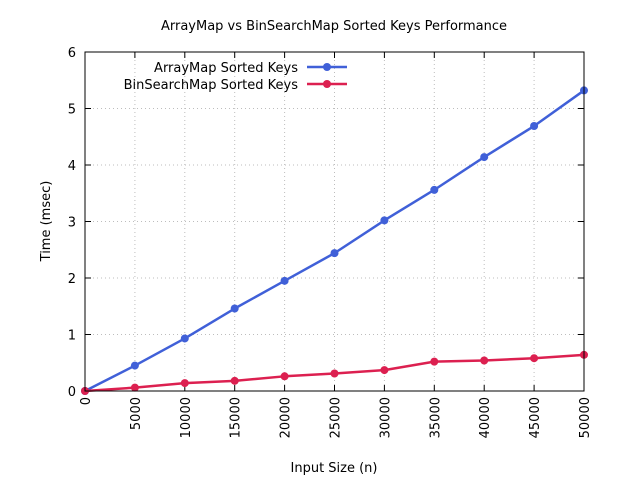  Describe the element at coordinates (485, 417) in the screenshot. I see `x-tick-label: 40000` at that location.